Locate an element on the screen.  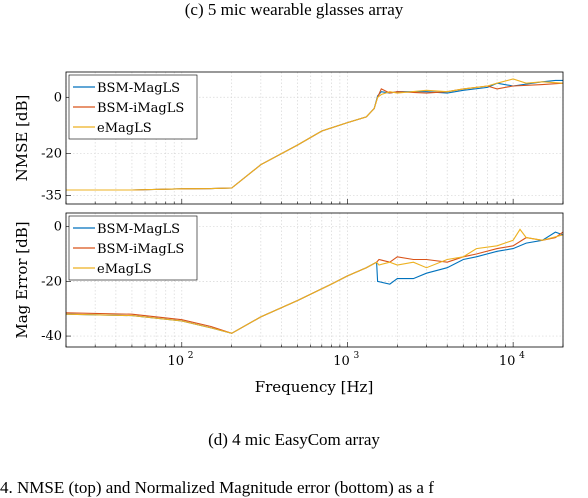
y-tick-label: -35 is located at coordinates (51, 196).